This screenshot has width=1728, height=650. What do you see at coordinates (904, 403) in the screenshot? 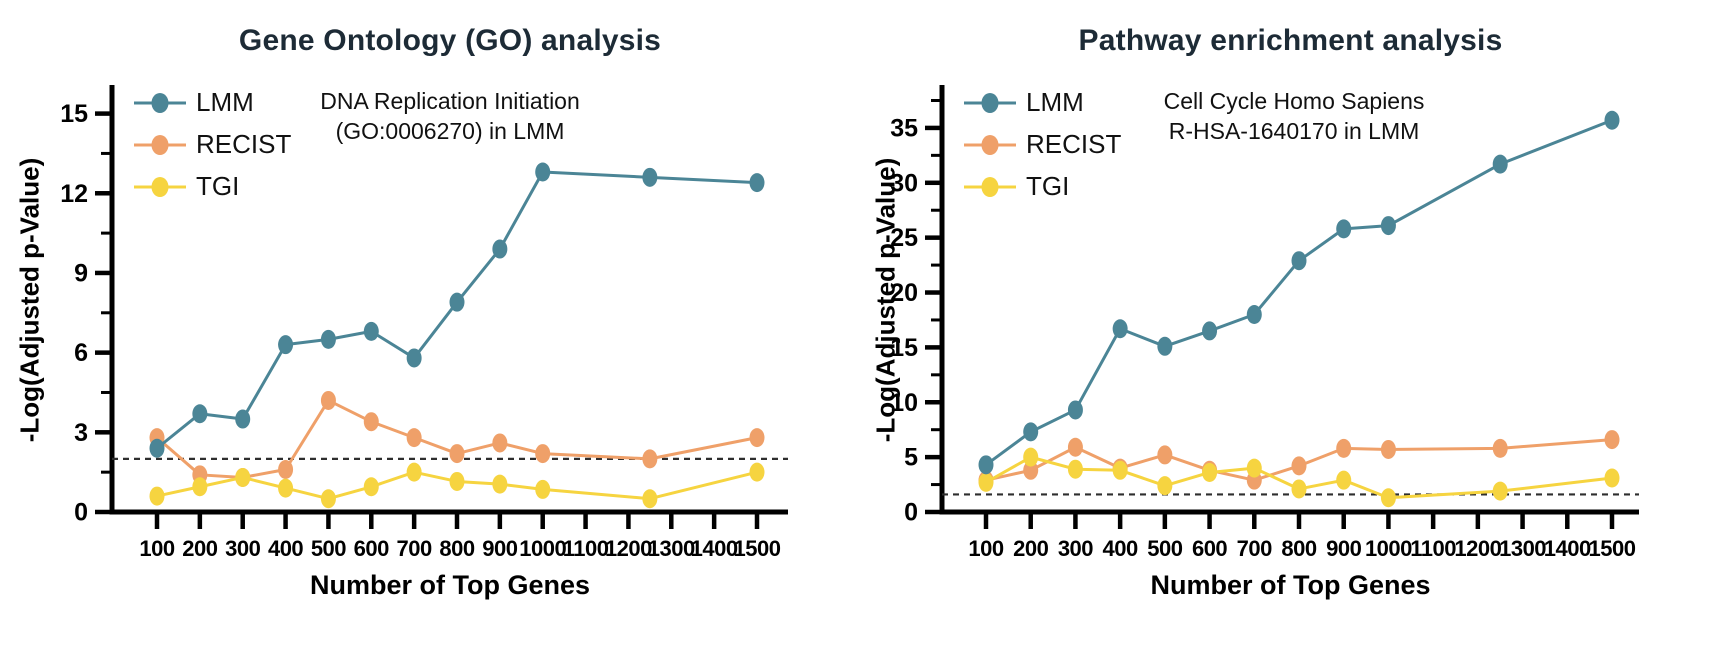
I see `y-tick-label: 10` at bounding box center [904, 403].